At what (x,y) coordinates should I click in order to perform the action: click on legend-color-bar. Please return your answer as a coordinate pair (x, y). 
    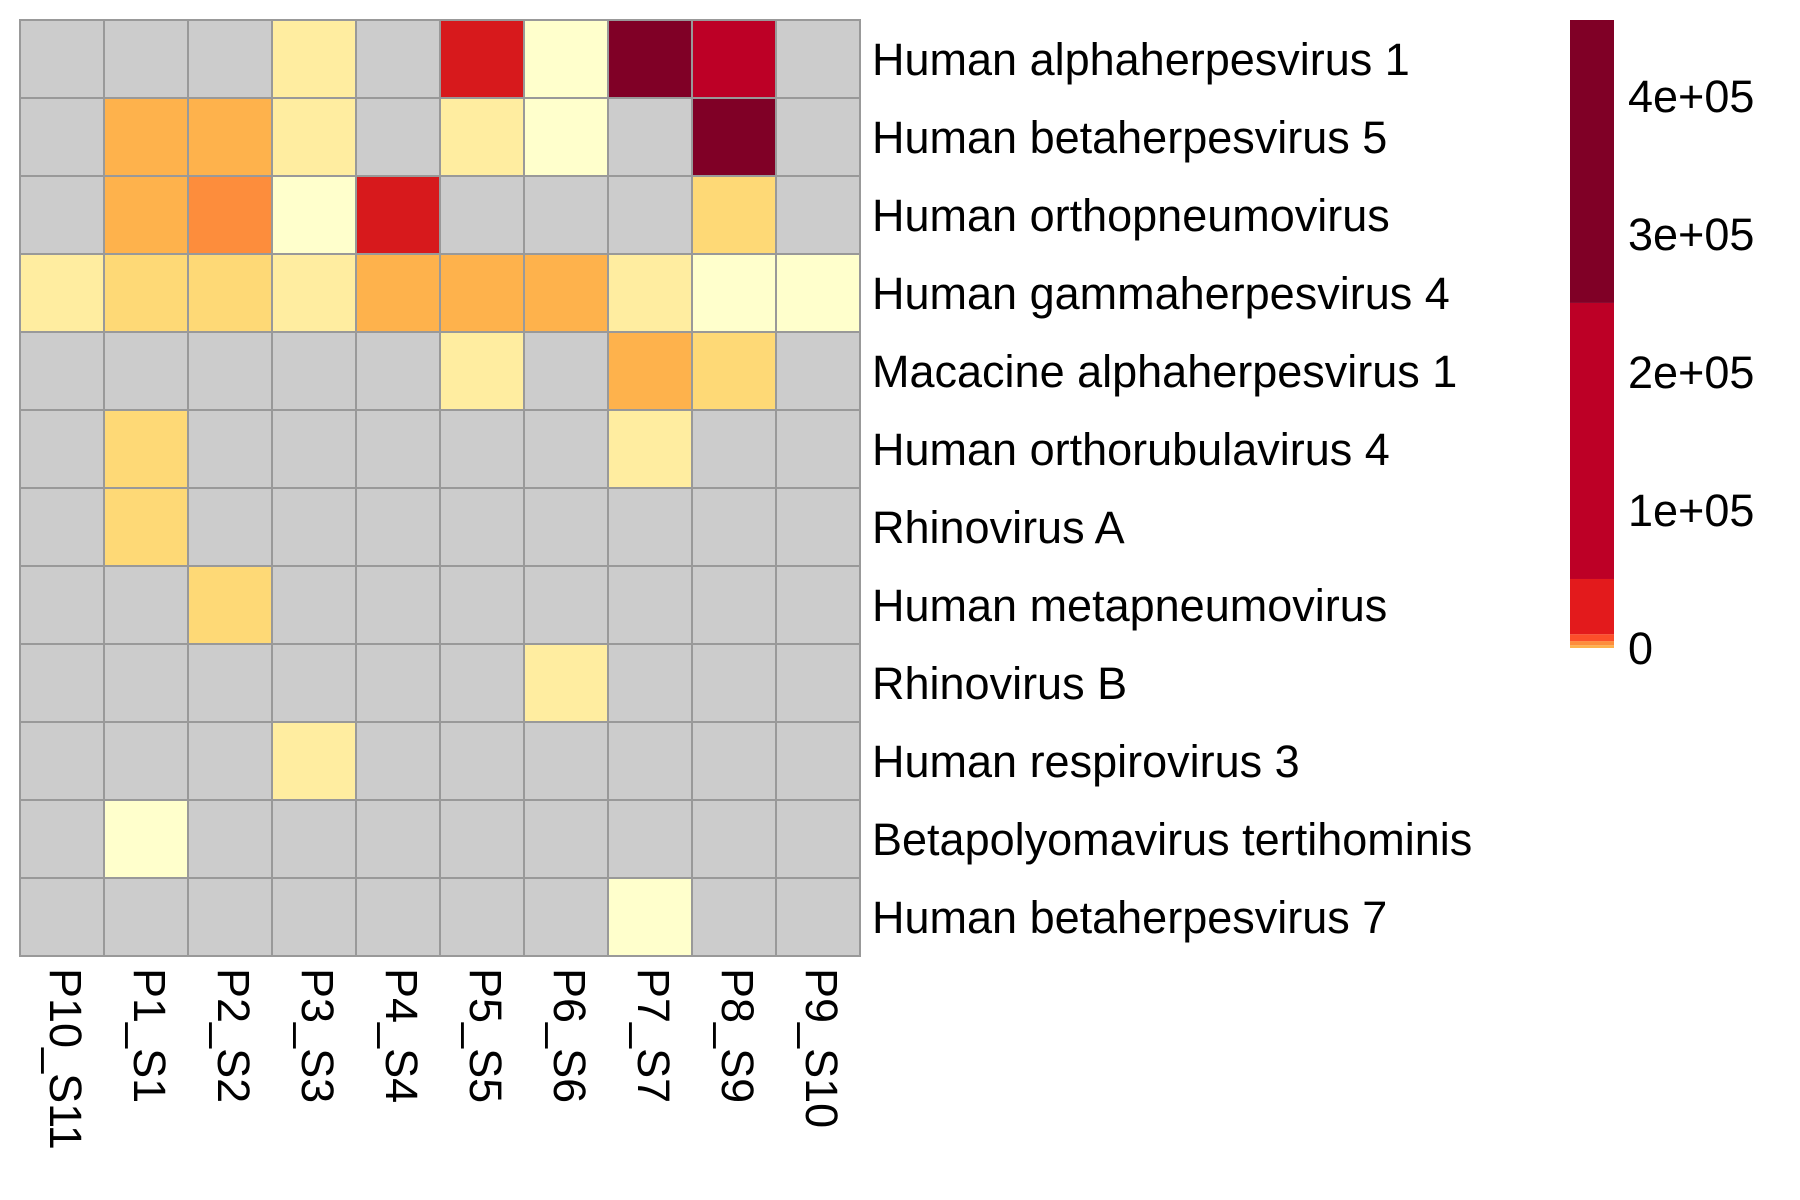
    Looking at the image, I should click on (1592, 334).